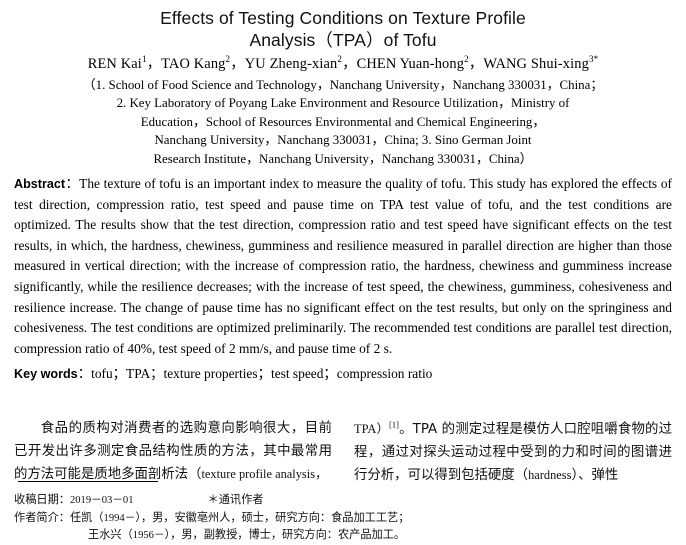  Describe the element at coordinates (272, 517) in the screenshot. I see `author-bio-1-details: ），男，安徽亳州人，硕士，研究方向：食品加工工艺；` at that location.